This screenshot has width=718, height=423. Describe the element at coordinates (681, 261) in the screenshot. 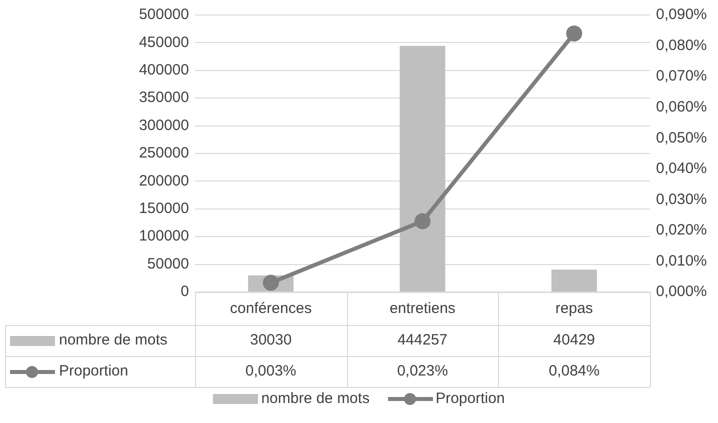

I see `y2-tick-label: 0,010%` at that location.